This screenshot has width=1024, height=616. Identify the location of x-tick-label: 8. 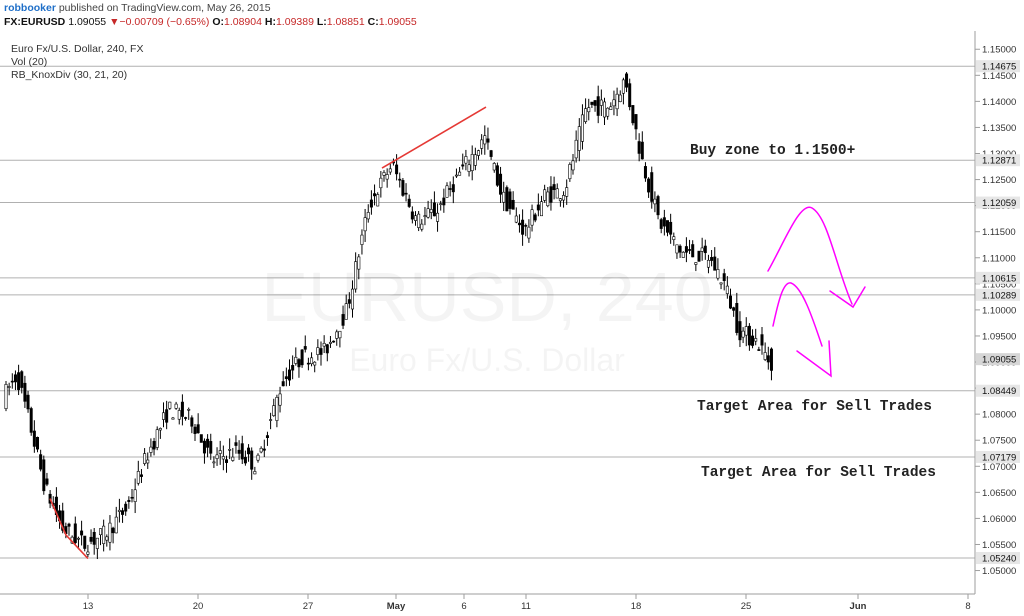
(967, 606).